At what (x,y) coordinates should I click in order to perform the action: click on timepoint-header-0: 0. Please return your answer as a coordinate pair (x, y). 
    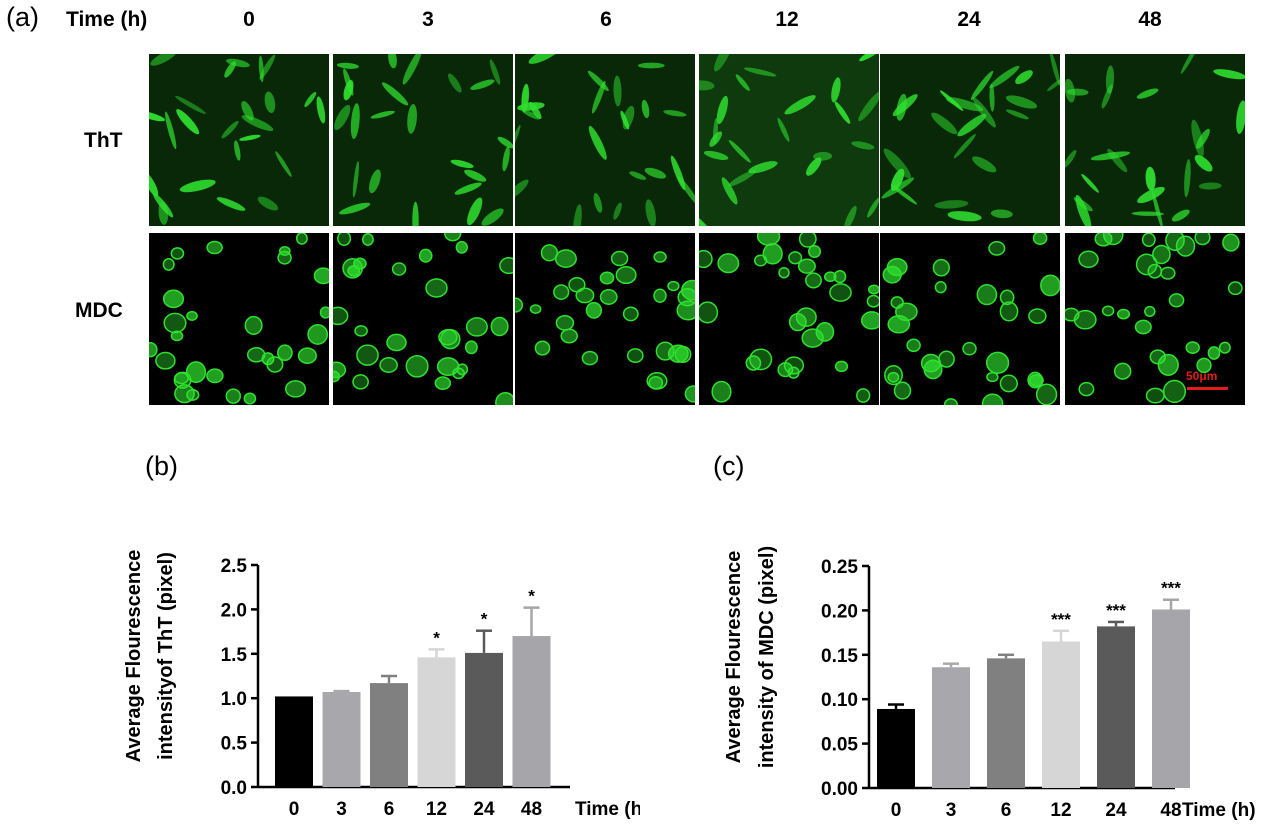
    Looking at the image, I should click on (249, 19).